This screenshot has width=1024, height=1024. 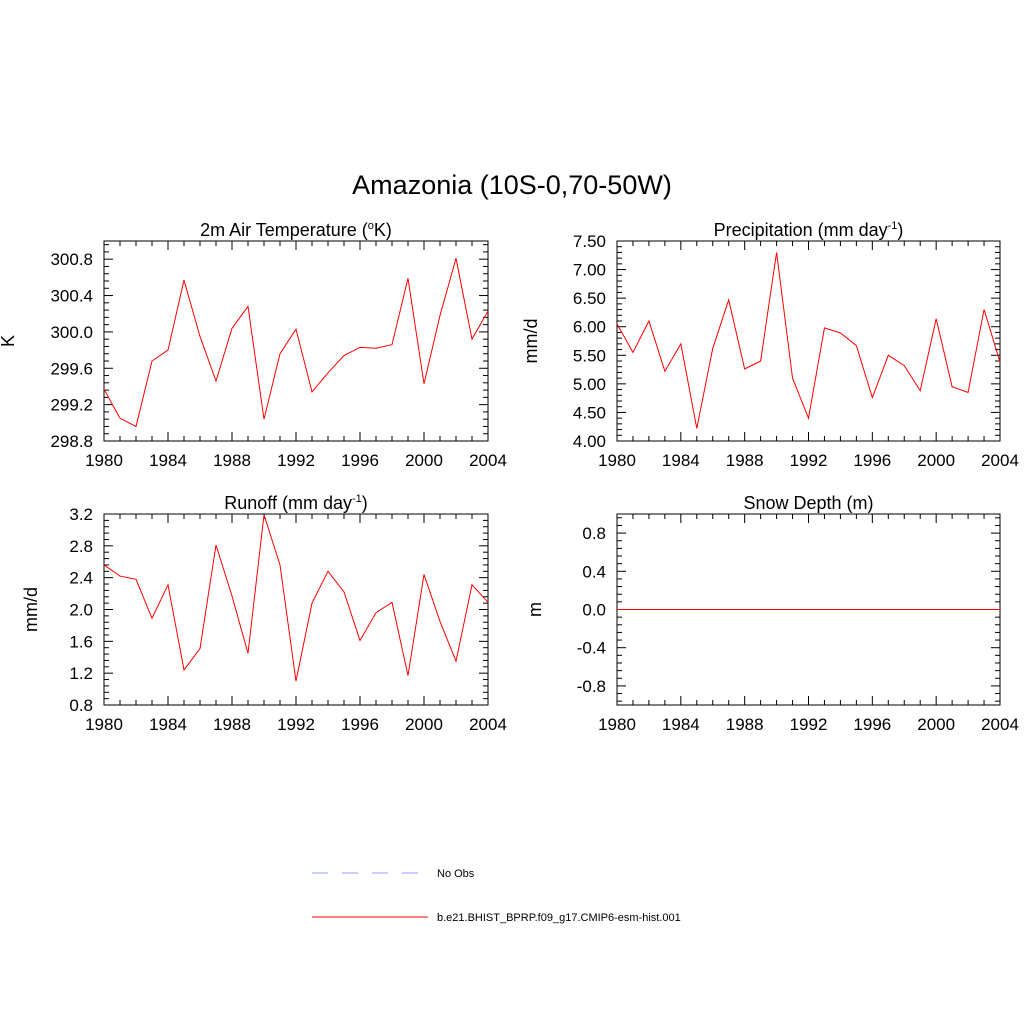 What do you see at coordinates (288, 503) in the screenshot?
I see `panel-title-text: Runoff (mm day` at bounding box center [288, 503].